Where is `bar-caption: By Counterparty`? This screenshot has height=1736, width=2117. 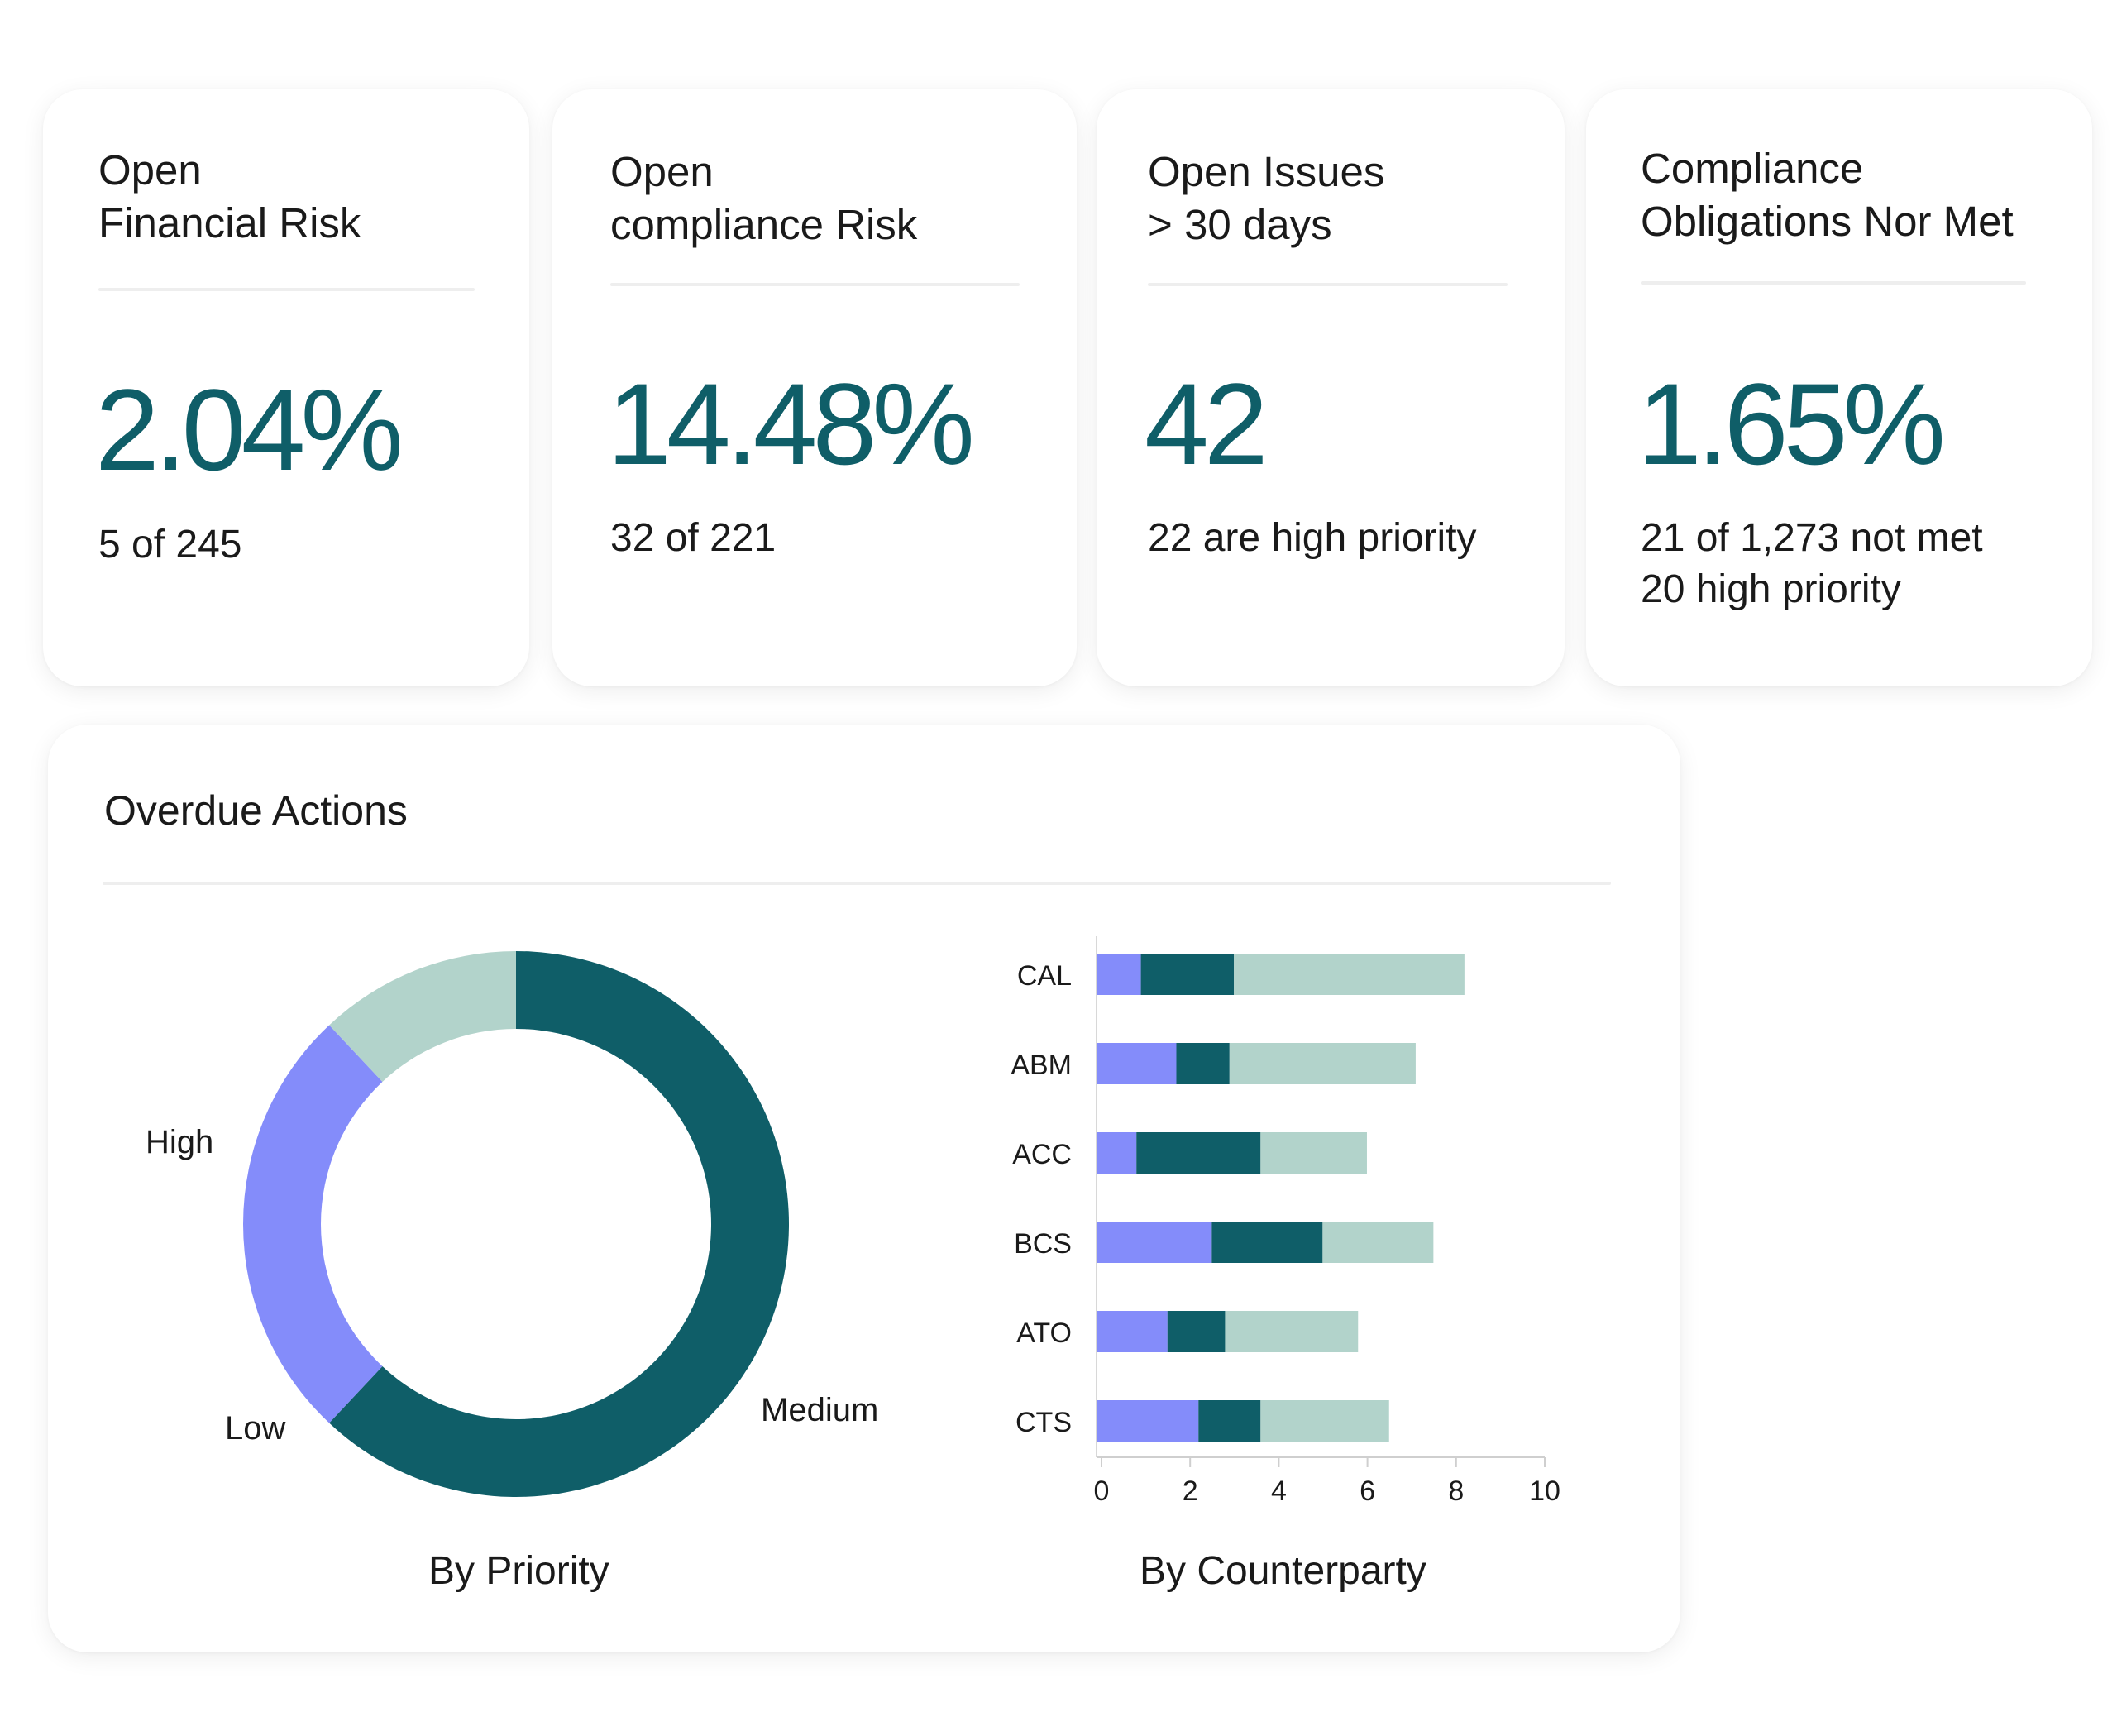
bar-caption: By Counterparty is located at coordinates (1283, 1571).